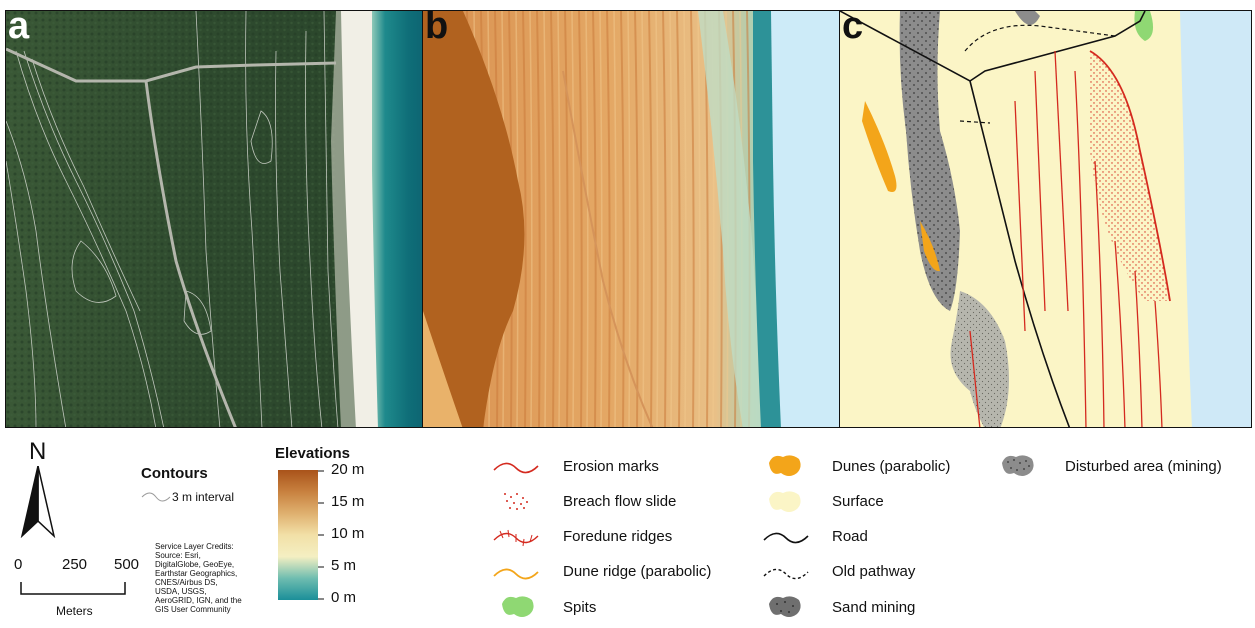  What do you see at coordinates (348, 501) in the screenshot?
I see `elevation-tick: 15 m` at bounding box center [348, 501].